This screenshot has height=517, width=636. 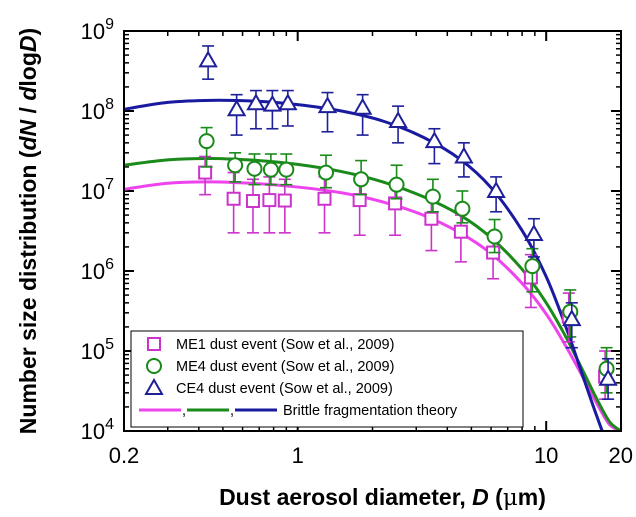 I want to click on legend-label: CE4 dust event (Sow et al., 2009), so click(x=284, y=389).